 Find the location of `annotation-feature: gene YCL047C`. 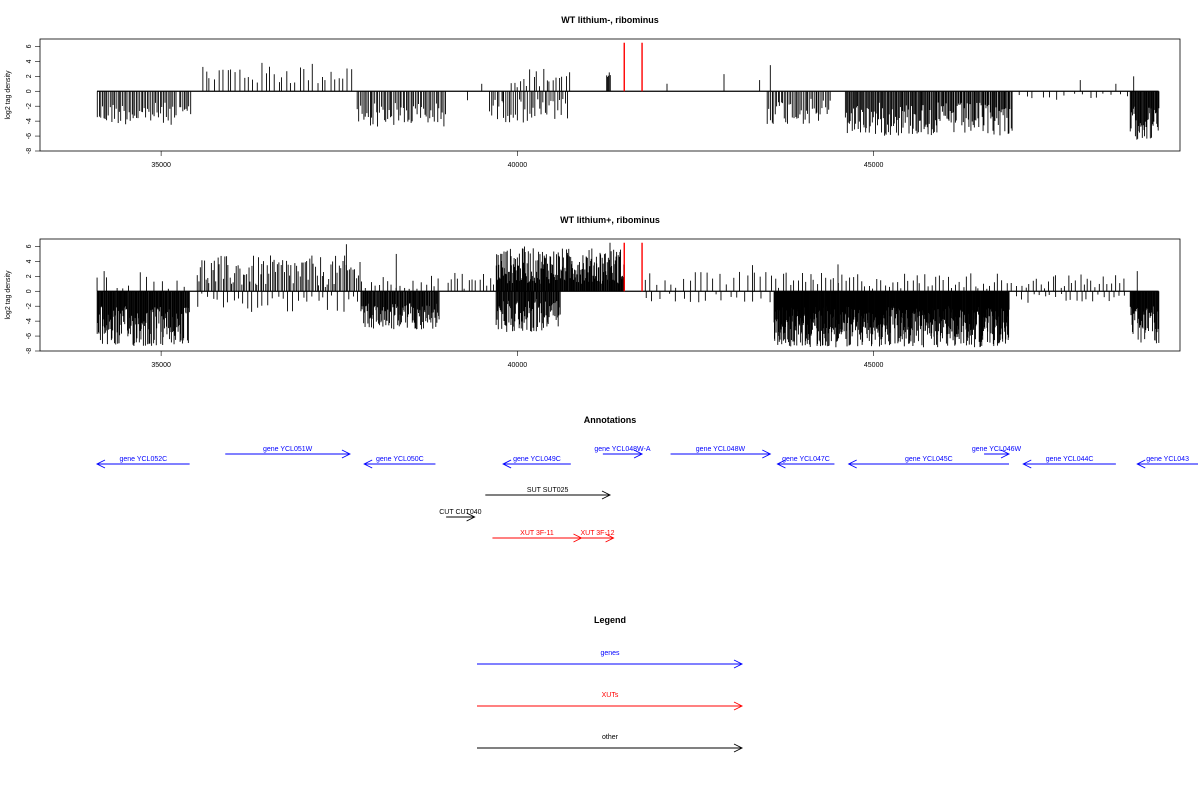

annotation-feature: gene YCL047C is located at coordinates (805, 462).